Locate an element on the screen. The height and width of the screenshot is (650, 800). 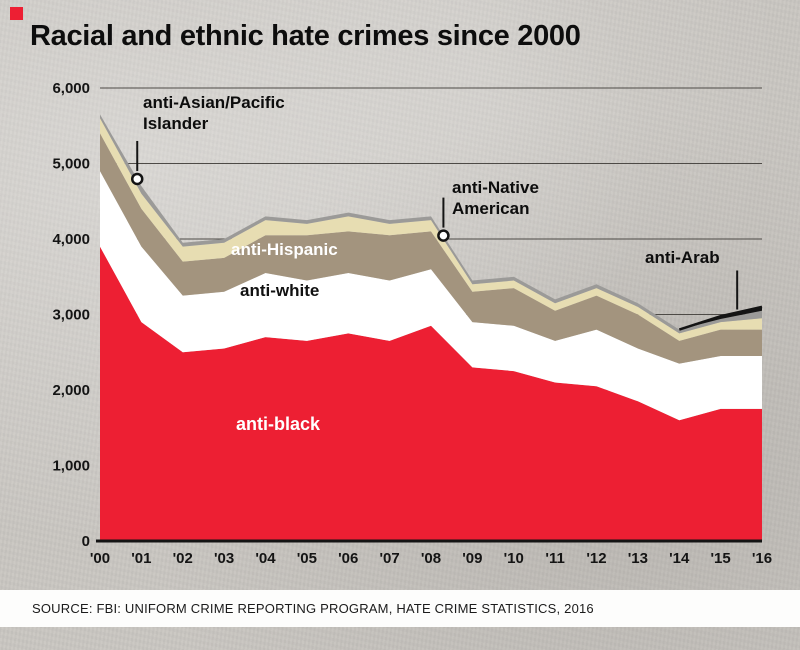
svg-text: '16 is located at coordinates (762, 558).